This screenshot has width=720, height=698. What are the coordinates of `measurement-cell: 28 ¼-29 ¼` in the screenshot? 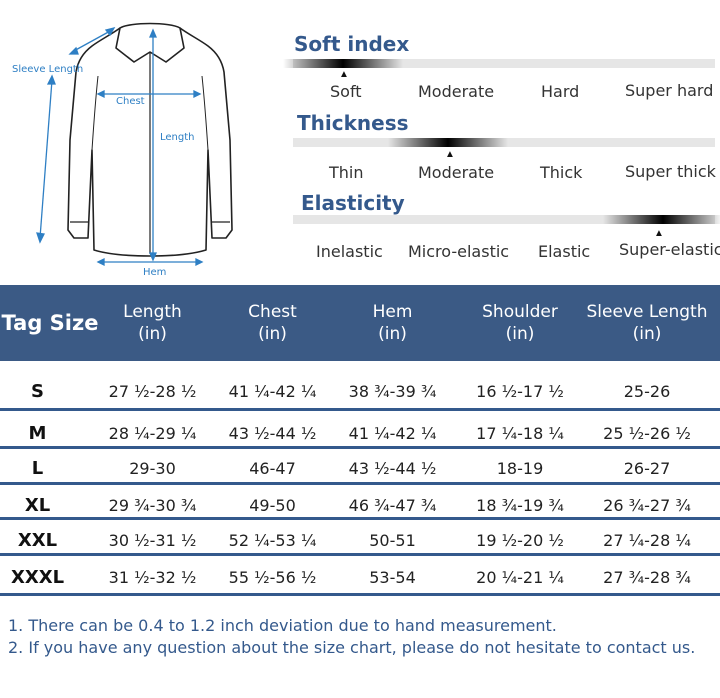 It's located at (152, 433).